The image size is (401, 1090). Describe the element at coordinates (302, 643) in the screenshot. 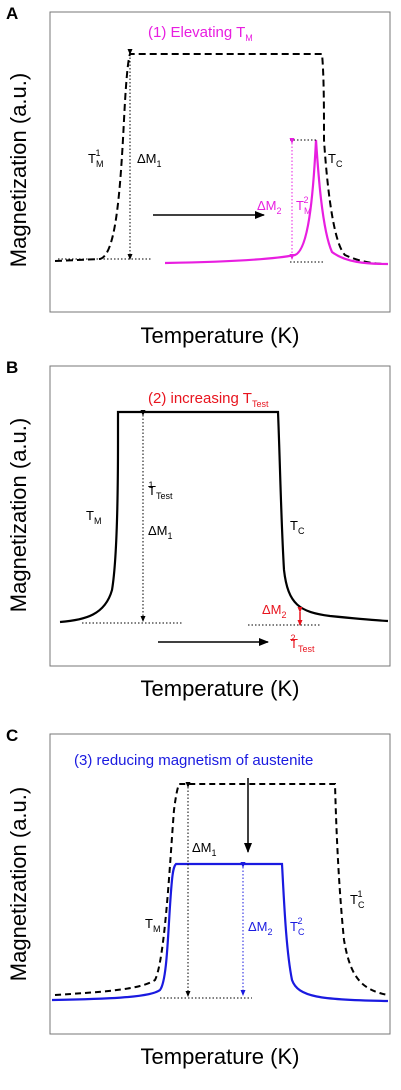

I see `ttest2-label-b: TTest2` at that location.